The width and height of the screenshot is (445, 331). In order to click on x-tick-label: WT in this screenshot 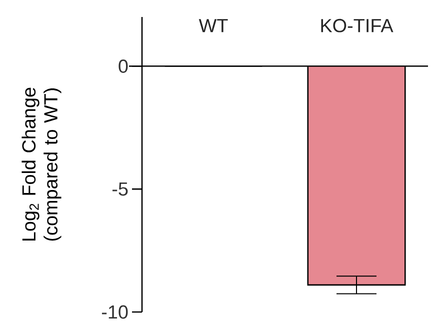, I will do `click(213, 25)`.